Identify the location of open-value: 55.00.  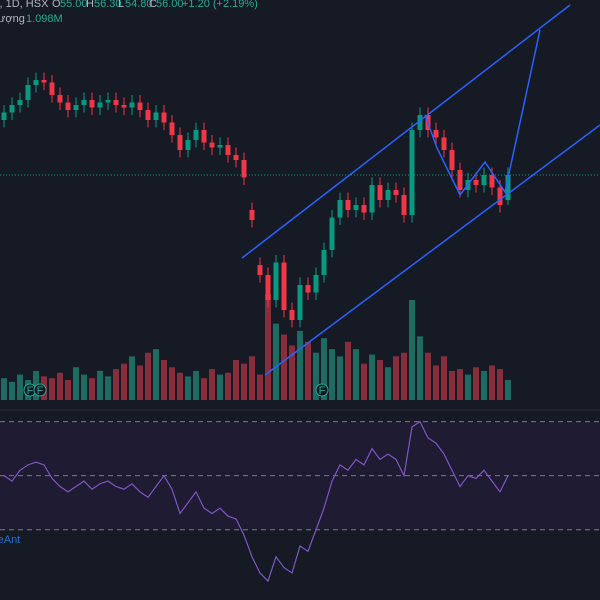
(74, 5).